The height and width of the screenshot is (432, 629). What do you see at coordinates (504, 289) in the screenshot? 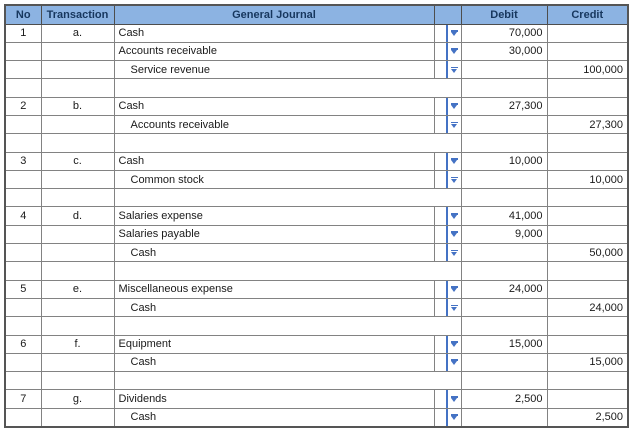
I see `debit-cell: 24,000` at bounding box center [504, 289].